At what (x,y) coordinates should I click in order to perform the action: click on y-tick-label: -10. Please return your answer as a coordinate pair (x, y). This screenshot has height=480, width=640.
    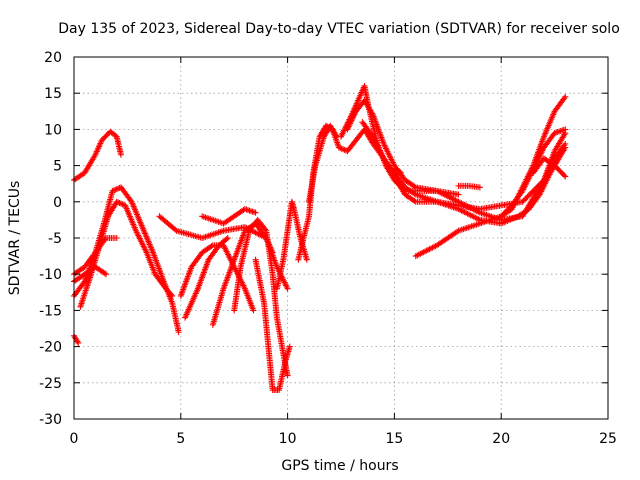
    Looking at the image, I should click on (50, 275).